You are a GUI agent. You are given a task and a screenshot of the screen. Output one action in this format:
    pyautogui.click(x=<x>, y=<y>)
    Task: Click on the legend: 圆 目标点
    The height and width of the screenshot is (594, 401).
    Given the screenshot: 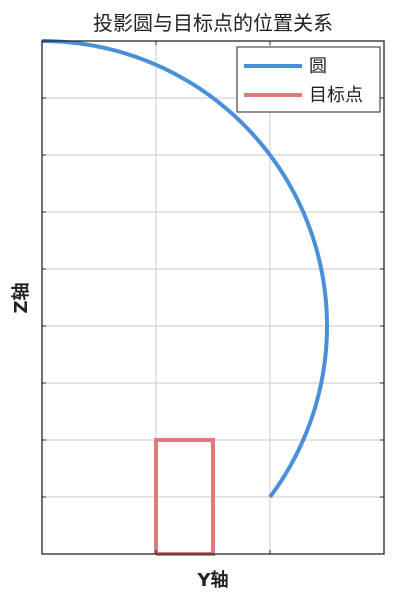 What is the action you would take?
    pyautogui.click(x=308, y=79)
    